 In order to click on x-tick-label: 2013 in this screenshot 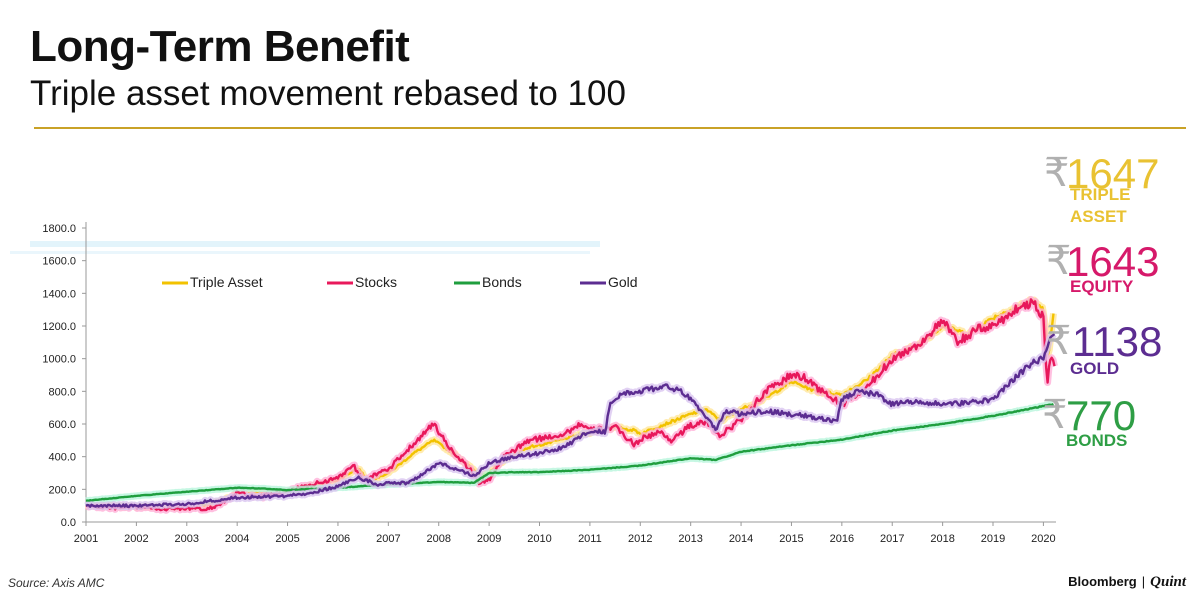, I will do `click(690, 539)`.